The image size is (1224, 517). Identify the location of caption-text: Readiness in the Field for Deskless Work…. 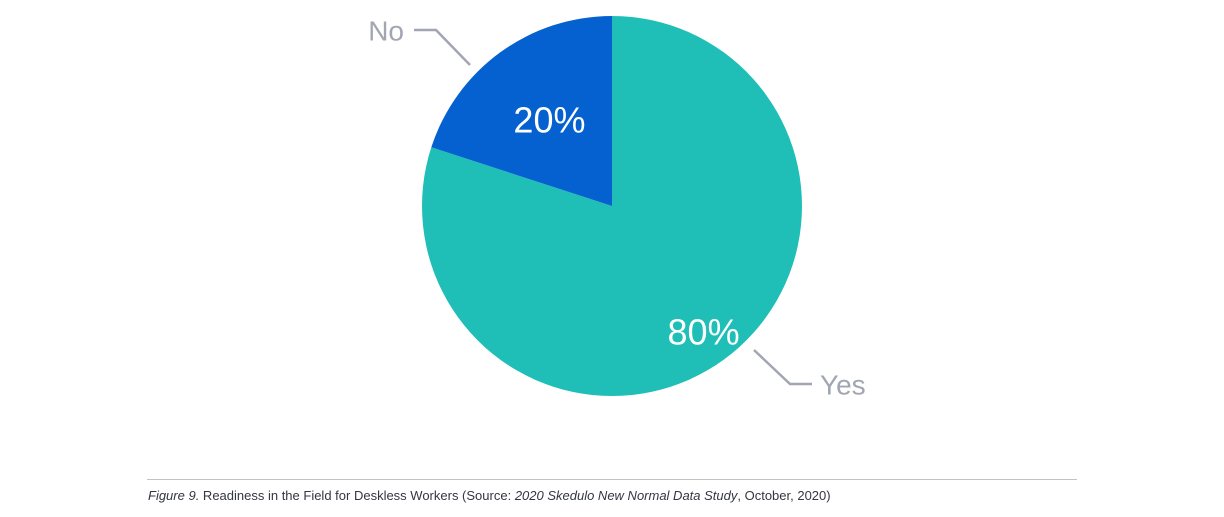
(357, 495).